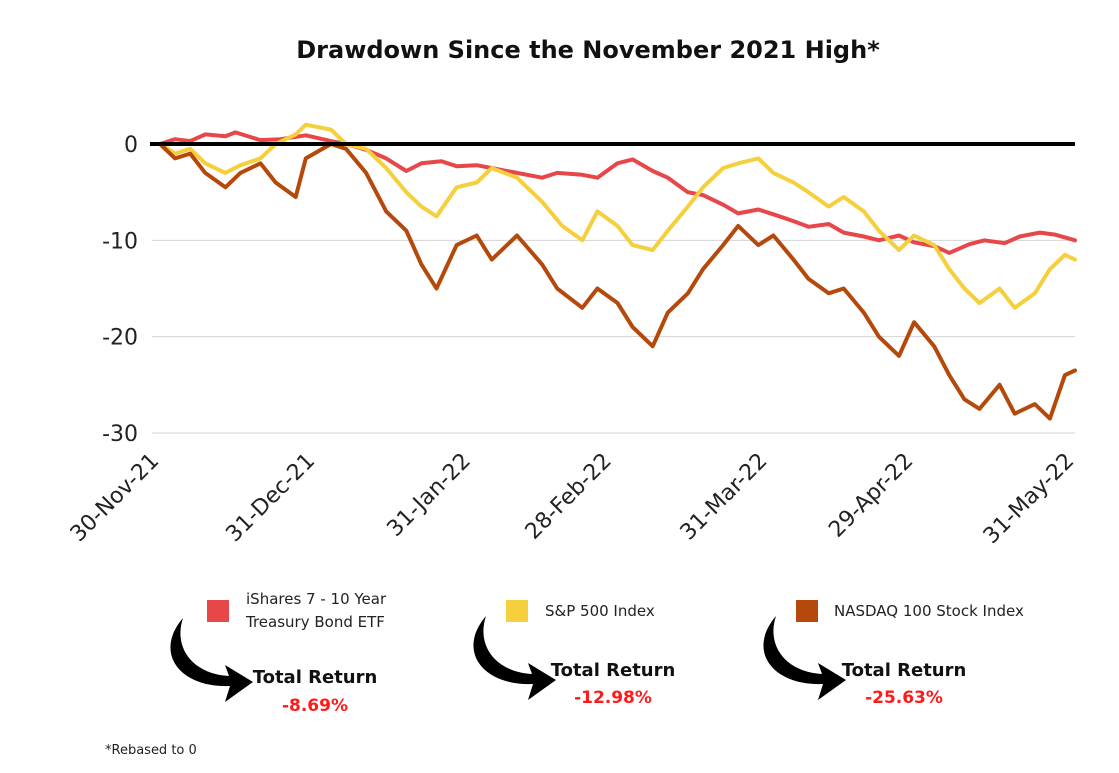 The image size is (1119, 773). What do you see at coordinates (613, 670) in the screenshot?
I see `total-return-label-2: Total Return` at bounding box center [613, 670].